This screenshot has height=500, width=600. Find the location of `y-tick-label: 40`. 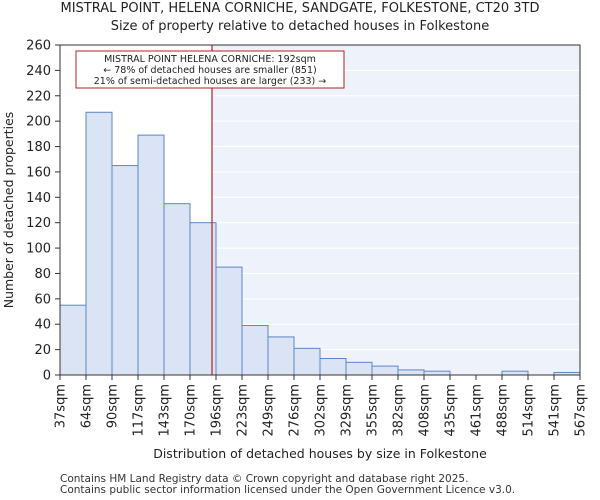

y-tick-label: 40 is located at coordinates (42, 325).